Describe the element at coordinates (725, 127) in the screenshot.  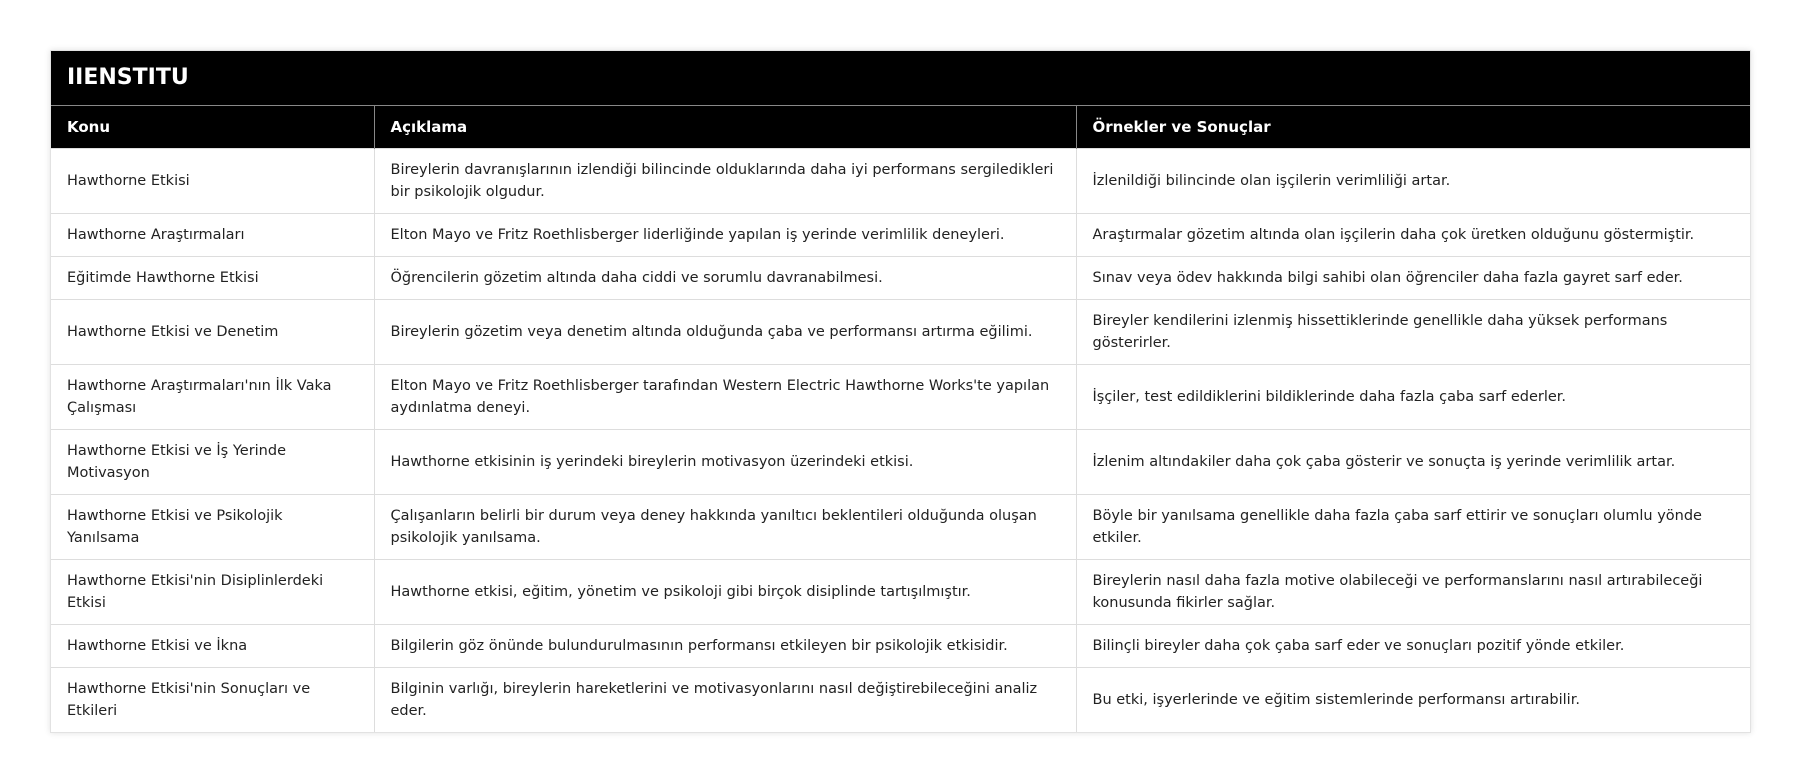
I see `column-header-aciklama: Açıklama` at that location.